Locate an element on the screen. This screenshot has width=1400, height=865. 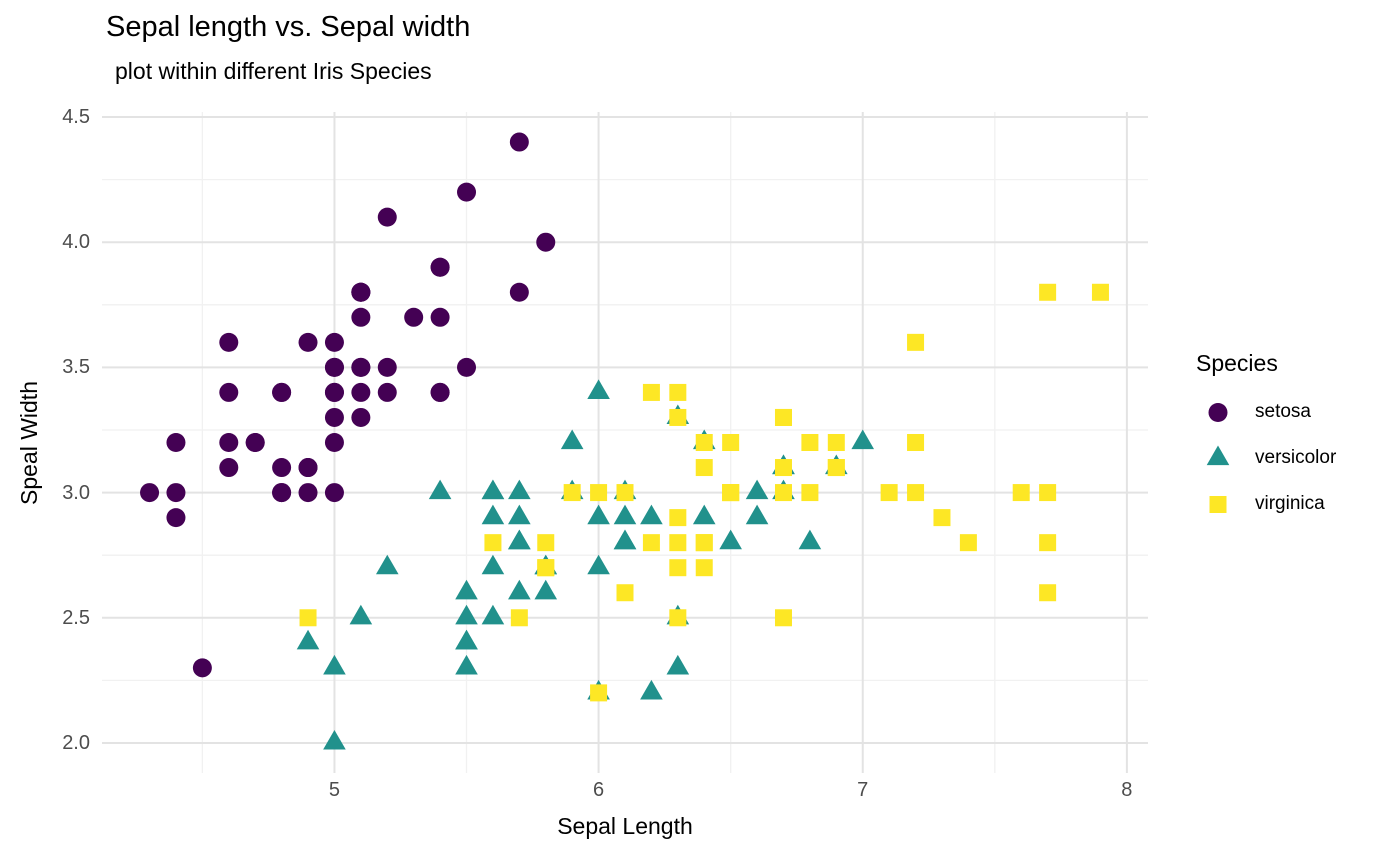
setosa-legend-marker is located at coordinates (1218, 412).